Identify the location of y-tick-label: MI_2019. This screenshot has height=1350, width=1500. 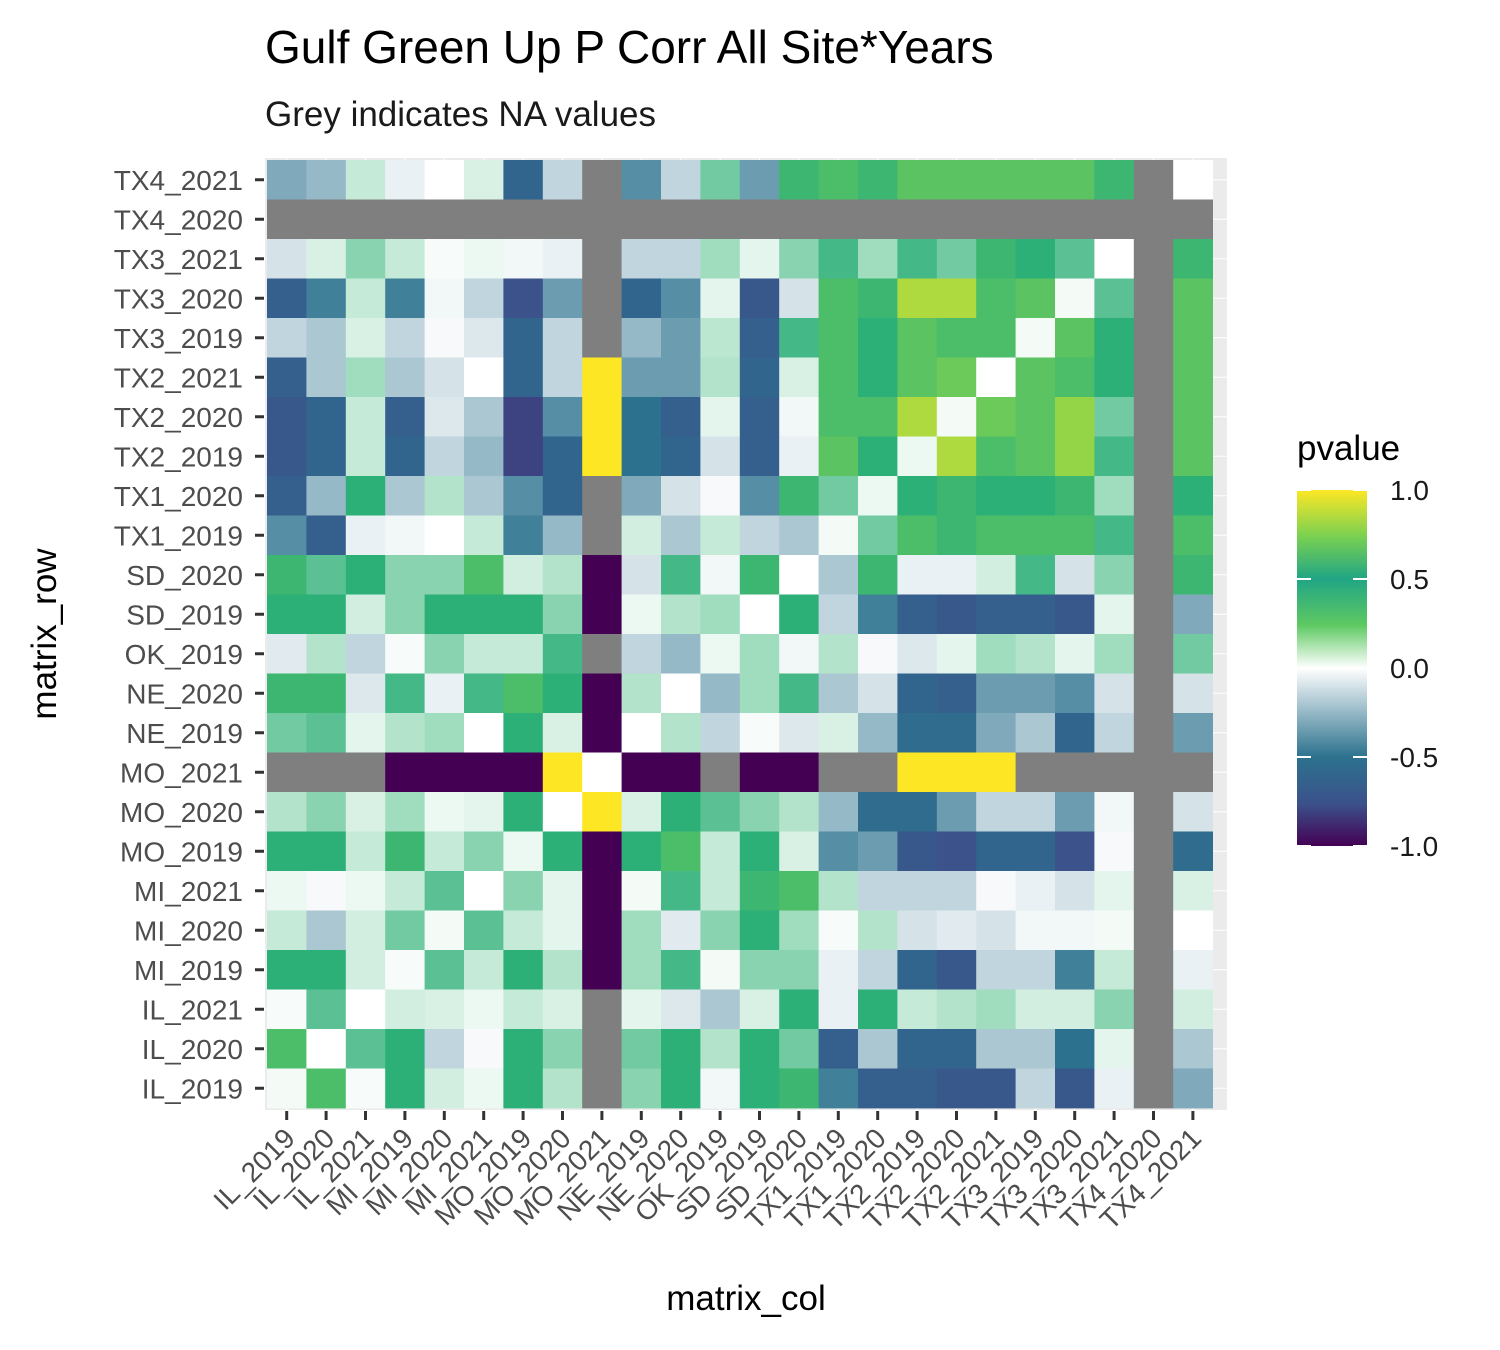
(188, 970).